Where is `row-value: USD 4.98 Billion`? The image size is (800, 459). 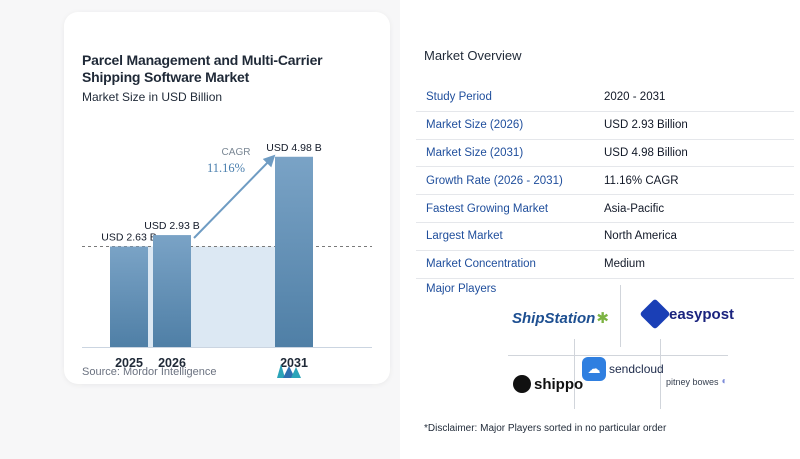 row-value: USD 4.98 Billion is located at coordinates (646, 152).